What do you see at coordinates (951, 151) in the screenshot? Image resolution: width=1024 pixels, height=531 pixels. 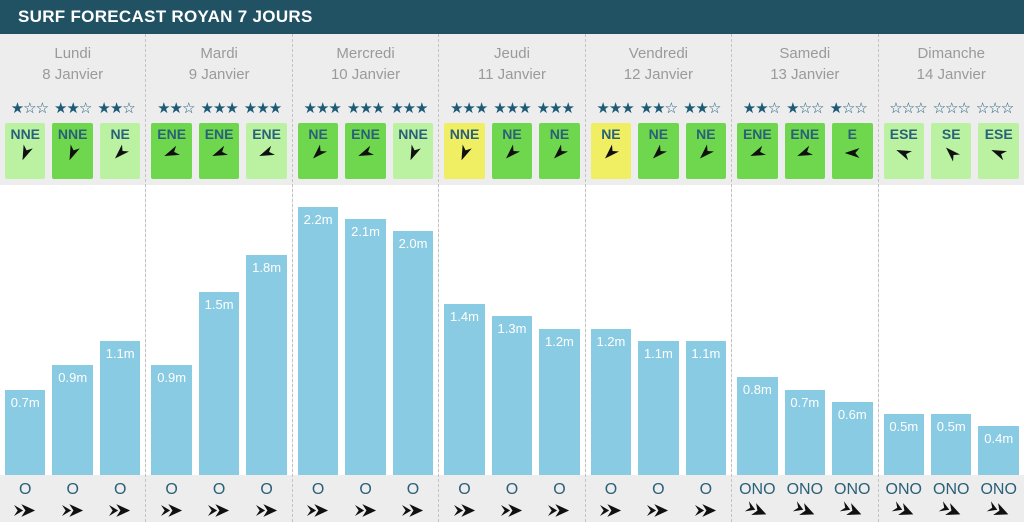 I see `wind-cell: SE` at bounding box center [951, 151].